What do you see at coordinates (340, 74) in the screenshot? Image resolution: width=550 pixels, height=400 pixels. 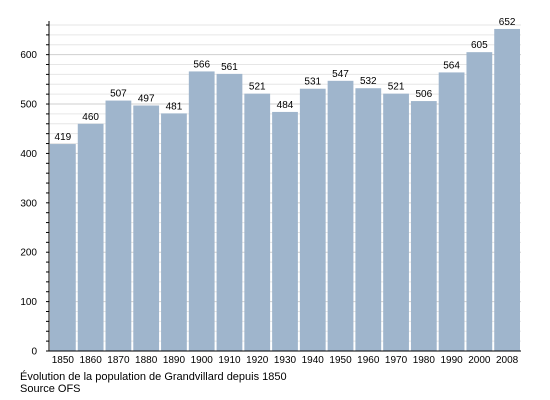 I see `data-label: 547` at bounding box center [340, 74].